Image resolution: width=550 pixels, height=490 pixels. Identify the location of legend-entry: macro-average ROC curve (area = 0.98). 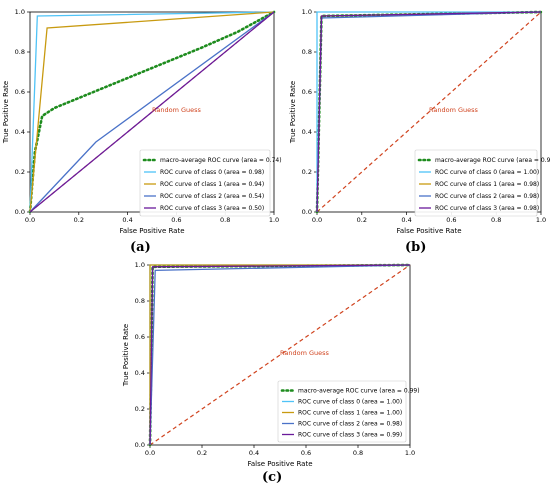
(492, 160).